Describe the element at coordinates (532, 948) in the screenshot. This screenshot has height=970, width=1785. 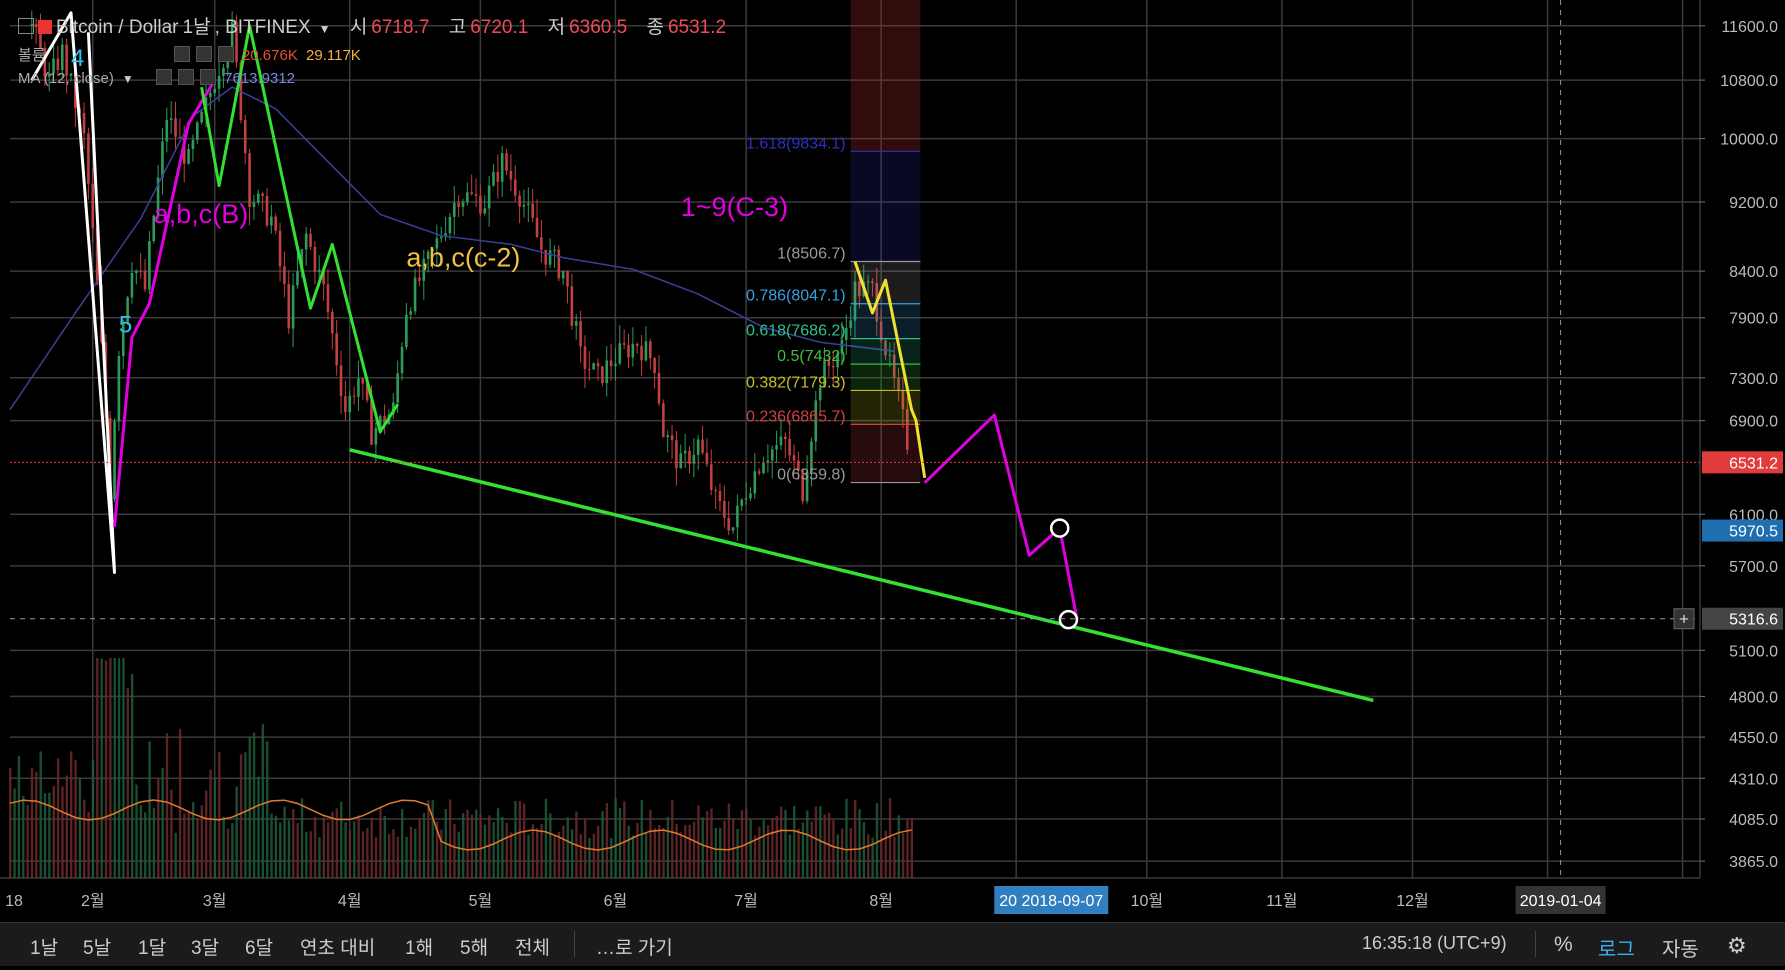
I see `range-button-all: 전체` at that location.